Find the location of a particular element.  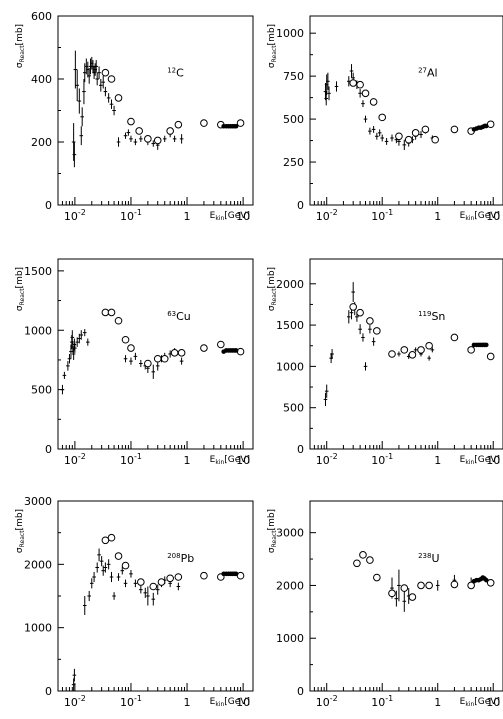

y-tick-label: 0 is located at coordinates (48, 449).